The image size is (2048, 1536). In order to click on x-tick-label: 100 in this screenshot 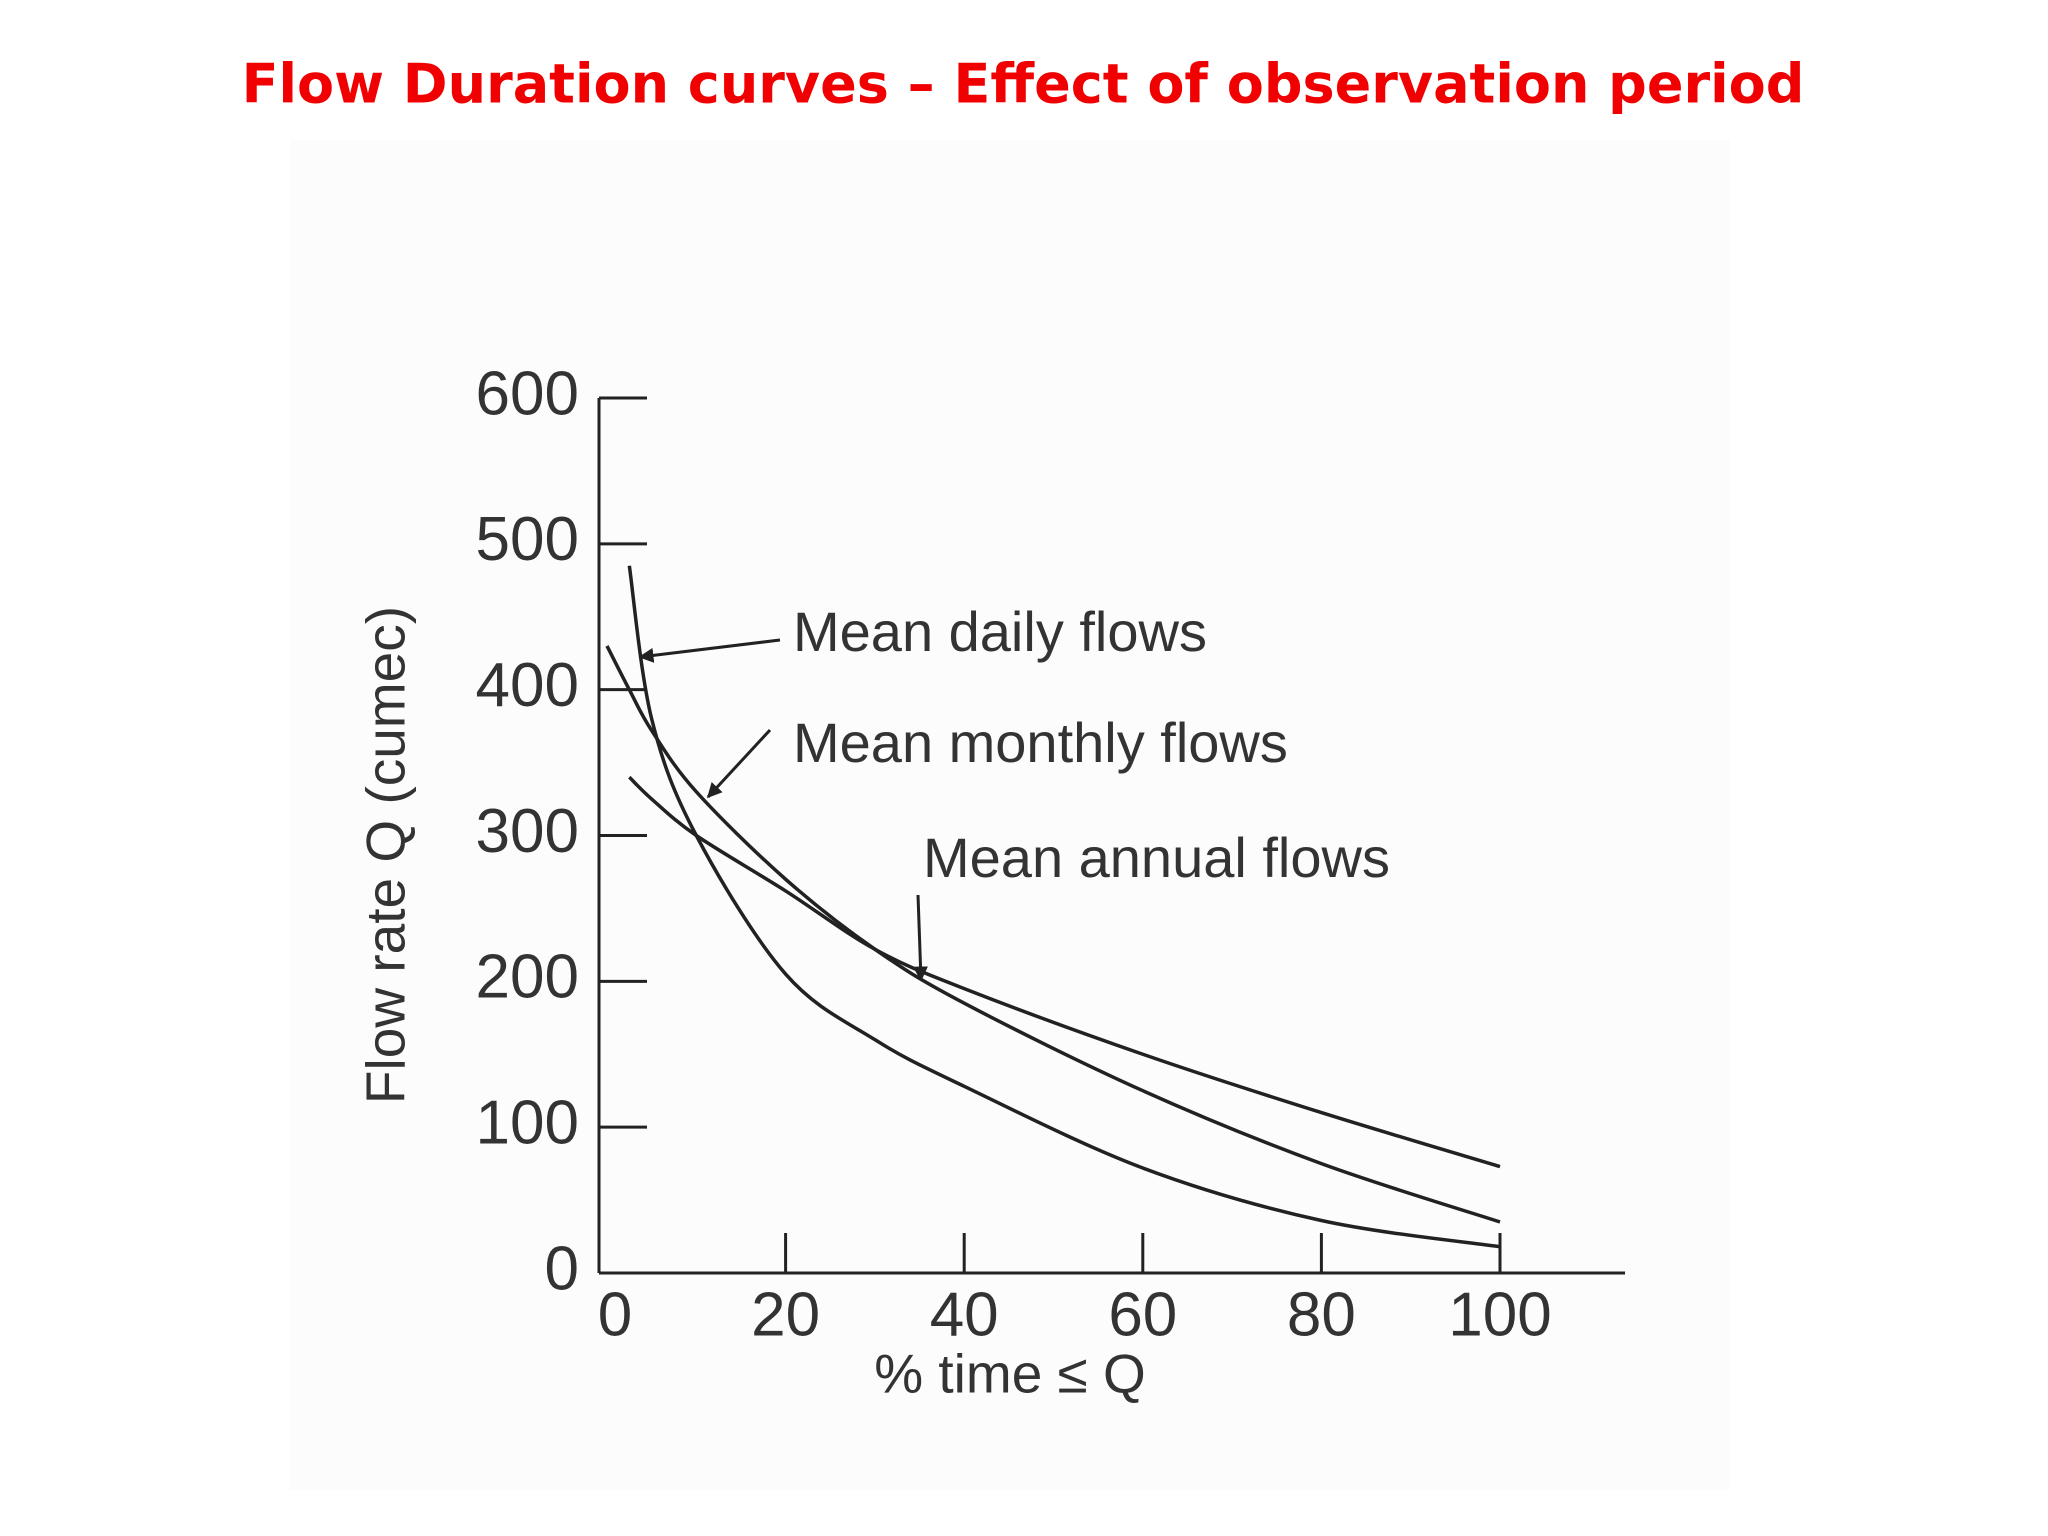, I will do `click(1499, 1314)`.